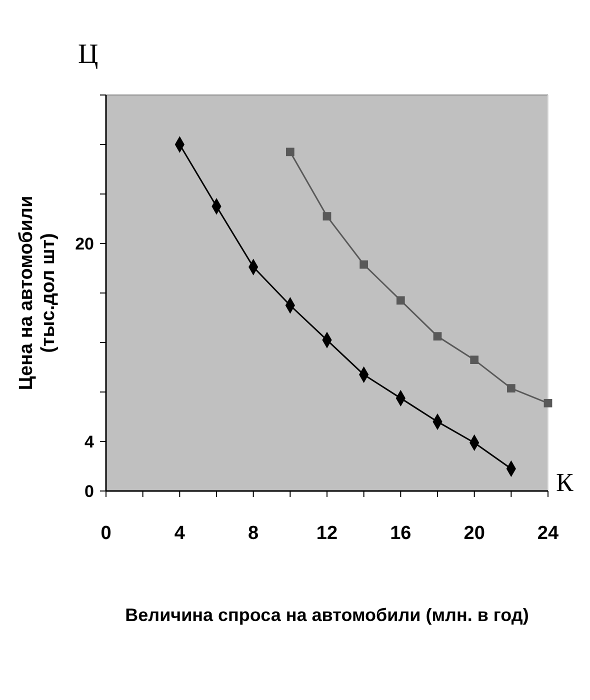 The image size is (590, 700). Describe the element at coordinates (327, 533) in the screenshot. I see `x-tick-label: 12` at that location.